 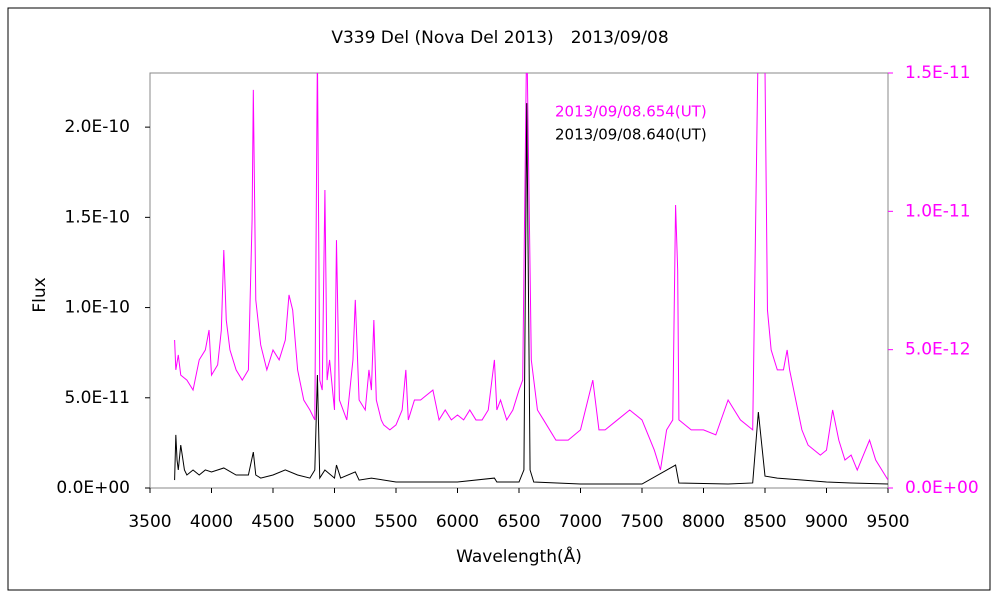 What do you see at coordinates (938, 211) in the screenshot?
I see `y2-tick-label: 1.0E-11` at bounding box center [938, 211].